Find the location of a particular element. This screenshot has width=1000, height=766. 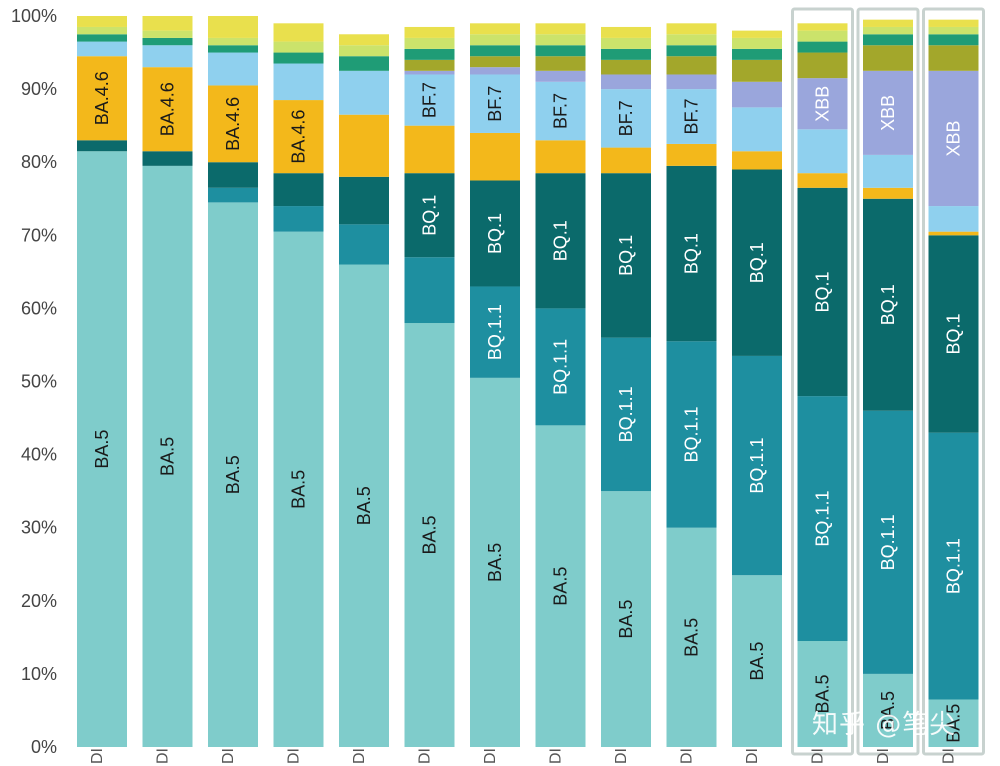

y-tick-label: 30% is located at coordinates (39, 528).